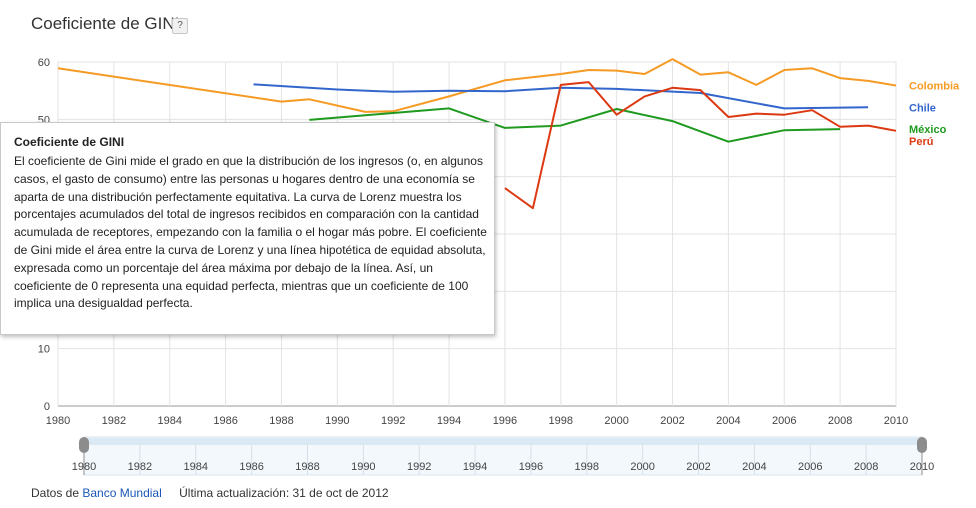  What do you see at coordinates (700, 145) in the screenshot?
I see `series-line-perú` at bounding box center [700, 145].